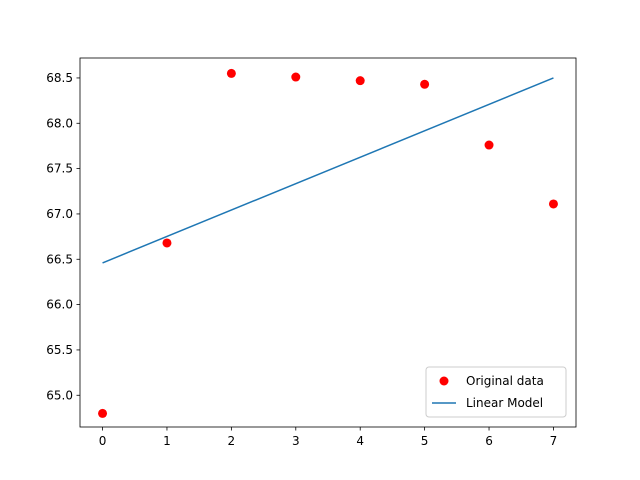 The height and width of the screenshot is (480, 640). I want to click on y-tick-label: 65.0, so click(59, 395).